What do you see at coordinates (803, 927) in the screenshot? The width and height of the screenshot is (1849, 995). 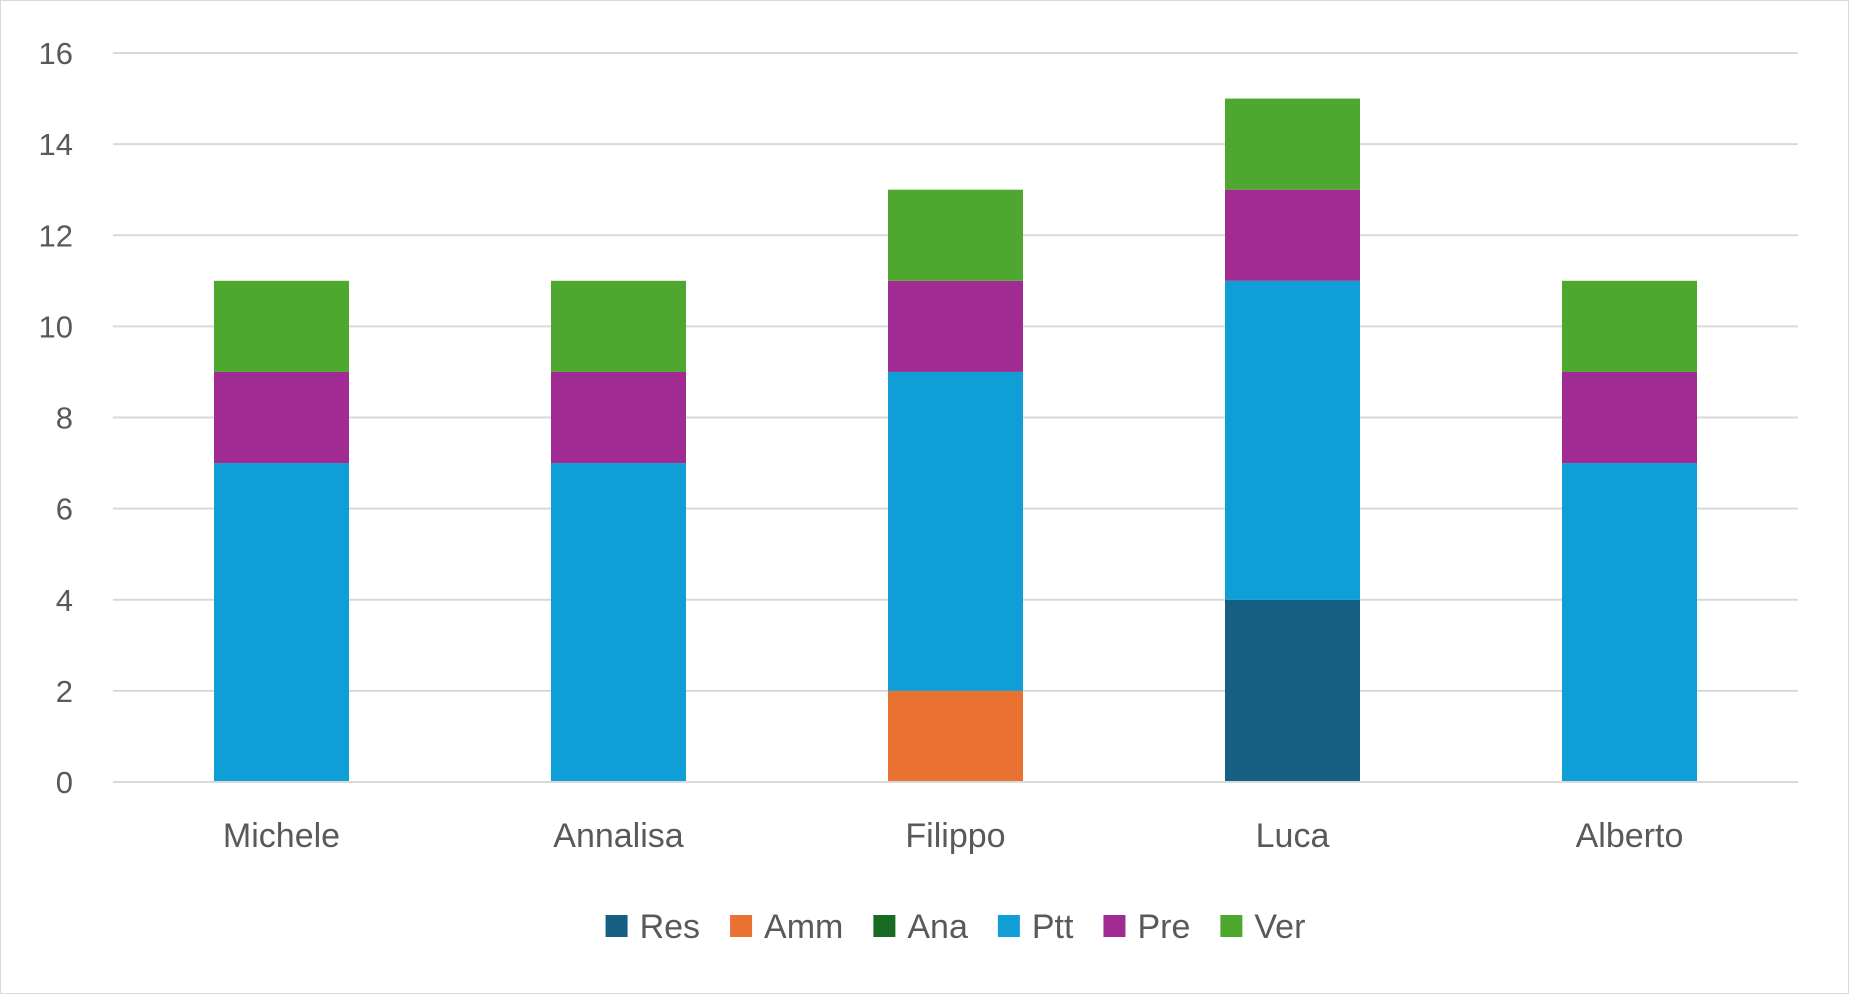 I see `legend-label: Amm` at bounding box center [803, 927].